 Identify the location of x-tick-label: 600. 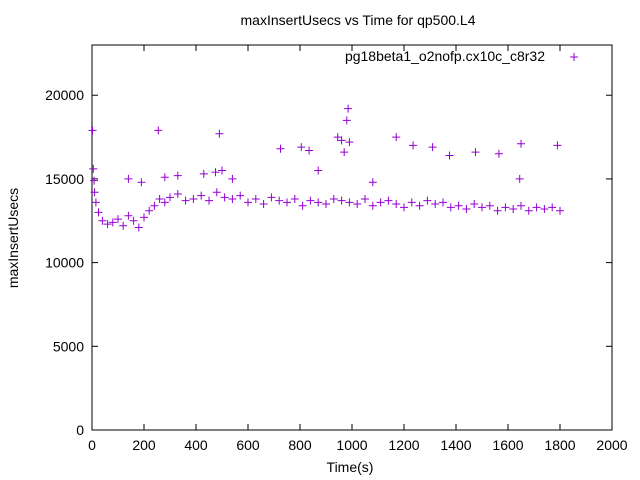
(248, 445).